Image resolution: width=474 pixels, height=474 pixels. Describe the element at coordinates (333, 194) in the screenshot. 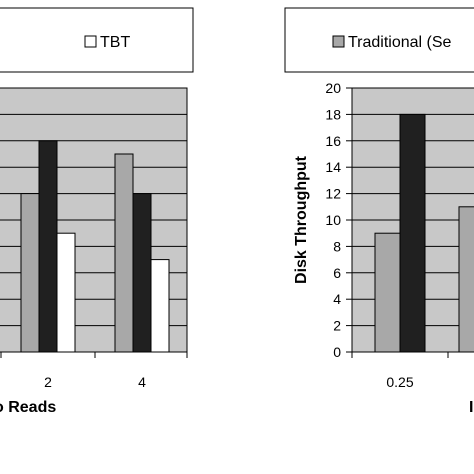

I see `right-y-tick-label: 12` at that location.